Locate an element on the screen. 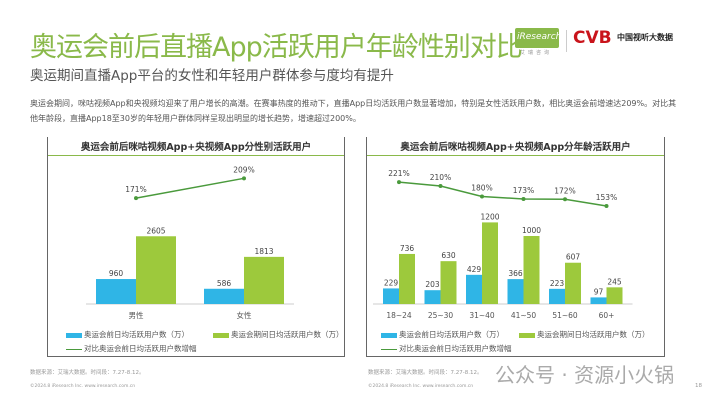  page-number: 18 is located at coordinates (698, 386).